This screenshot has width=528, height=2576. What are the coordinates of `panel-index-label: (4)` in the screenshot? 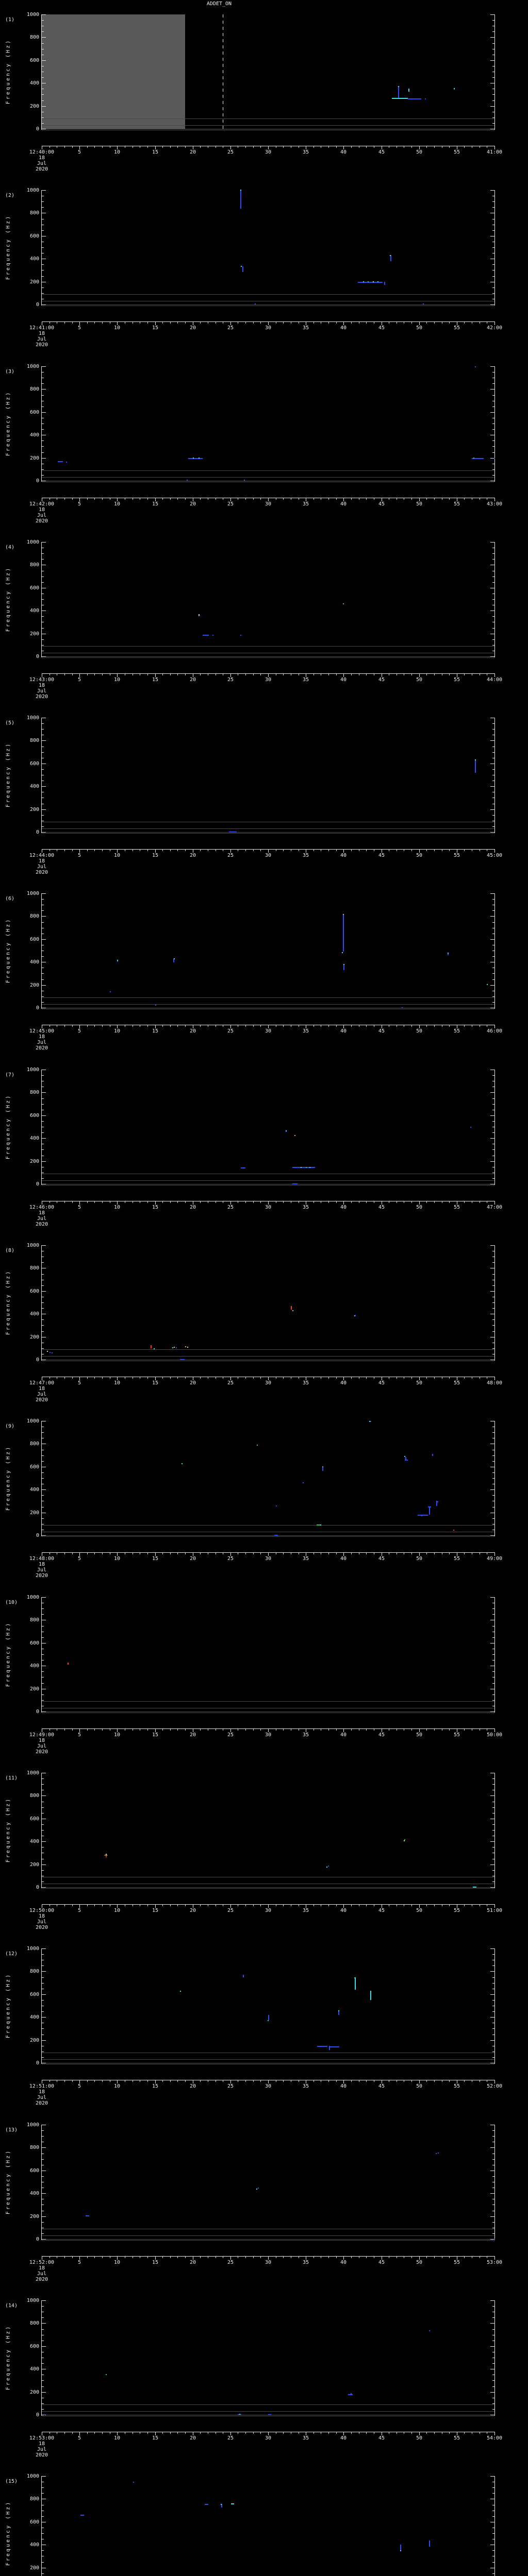 It's located at (10, 548).